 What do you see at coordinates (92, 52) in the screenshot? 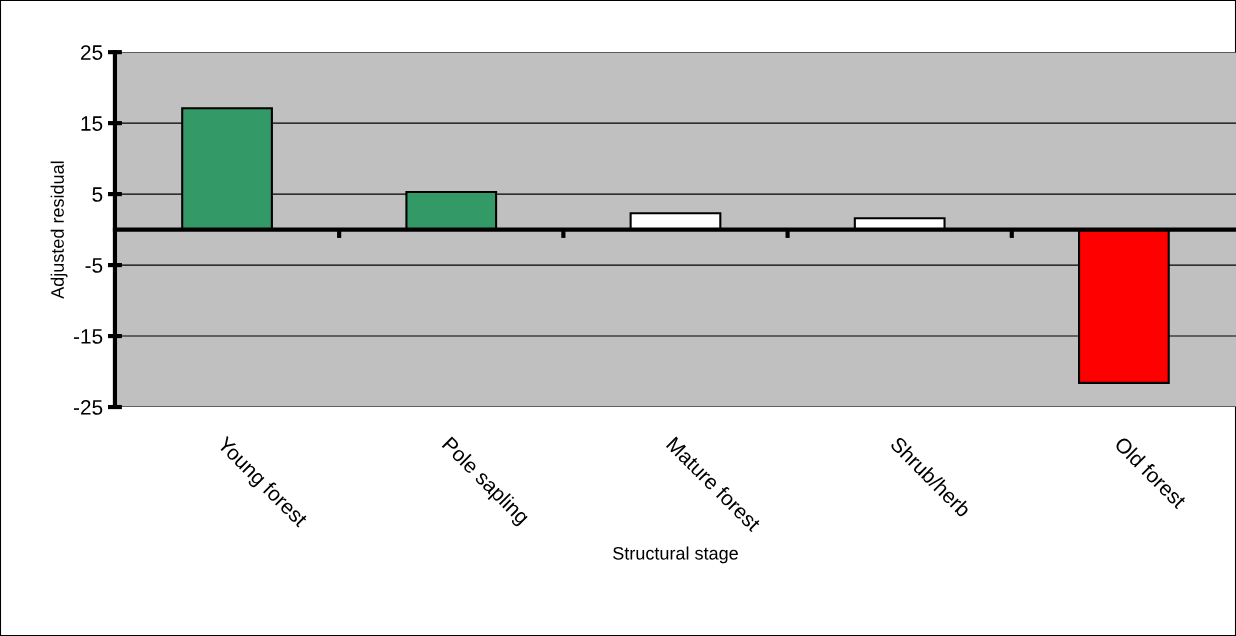
I see `y-tick-label: 25` at bounding box center [92, 52].